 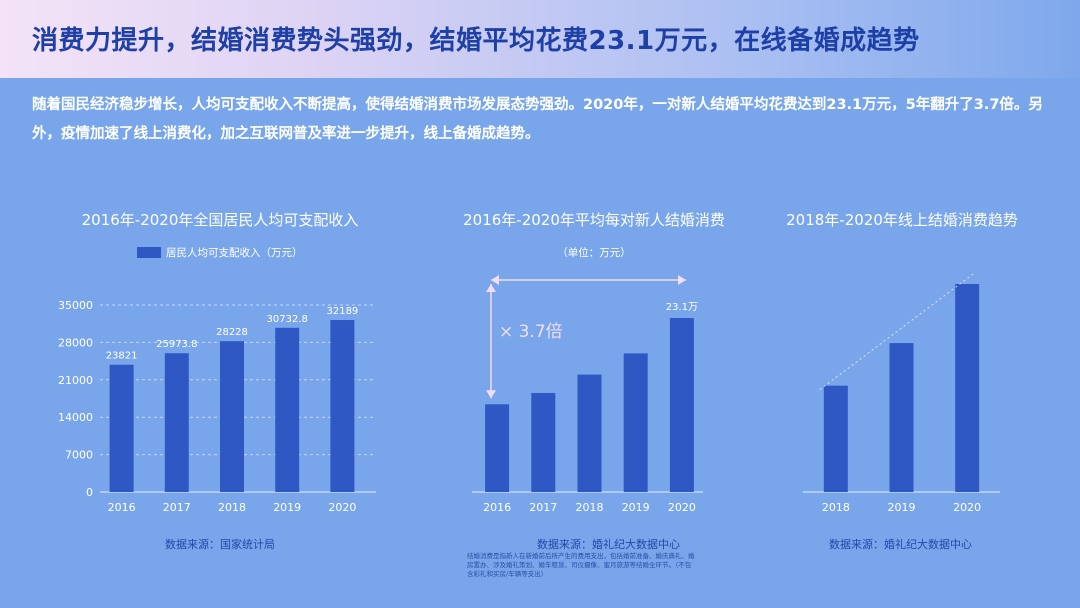 What do you see at coordinates (476, 41) in the screenshot?
I see `page-title: 消费力提升，结婚消费势头强劲，结婚平均花费23.1万元，在线备婚成趋势` at bounding box center [476, 41].